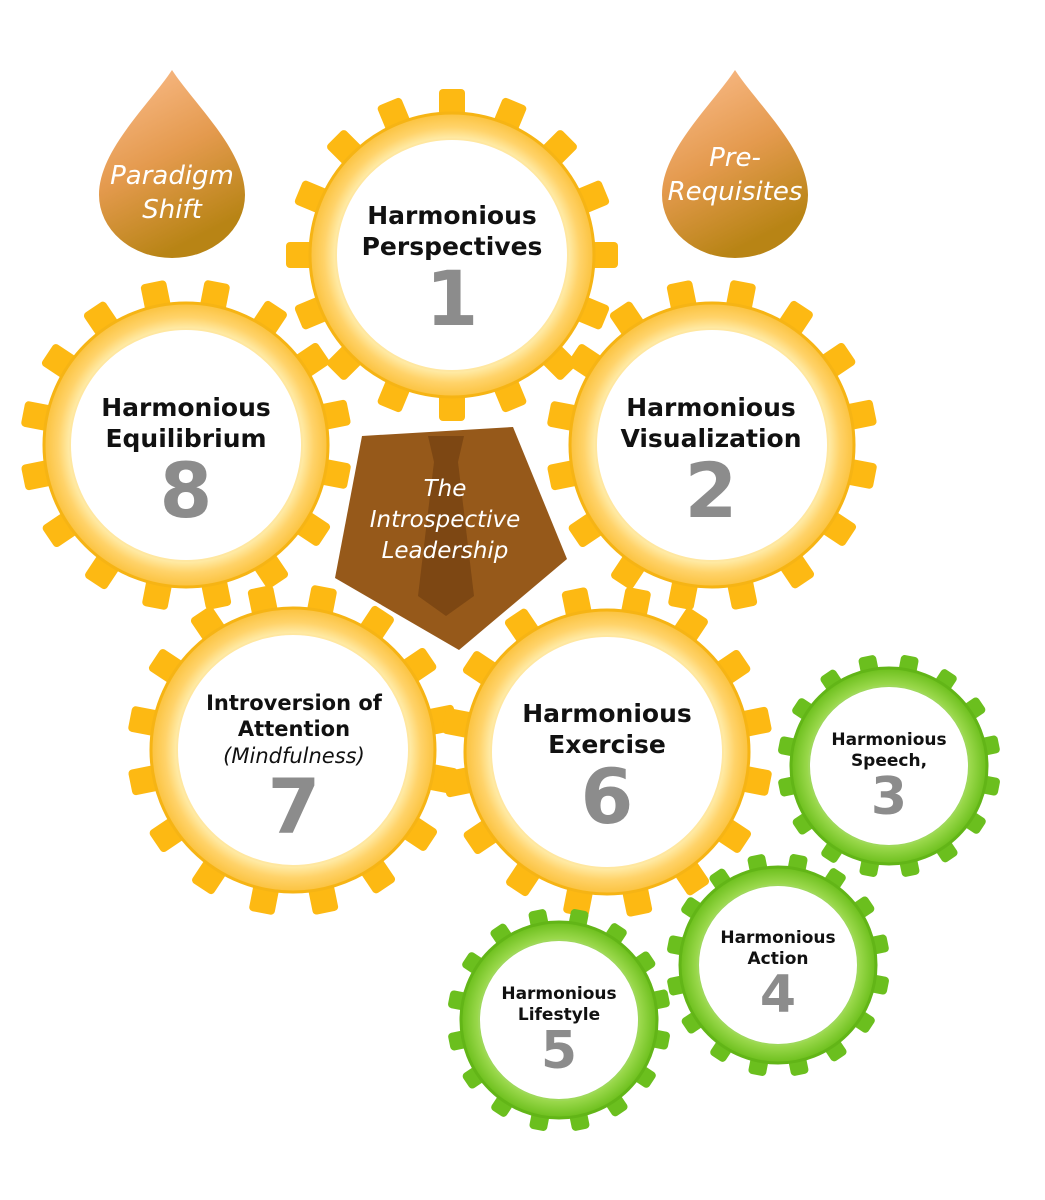 Image resolution: width=1045 pixels, height=1200 pixels. What do you see at coordinates (778, 994) in the screenshot?
I see `gear-4-number: 4` at bounding box center [778, 994].